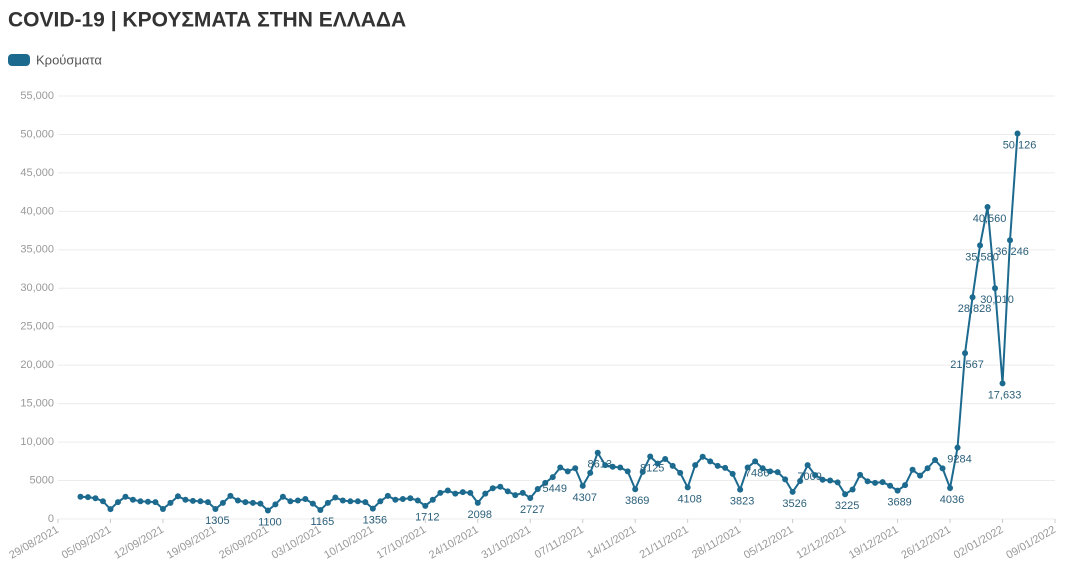  I want to click on data-label: 50,126, so click(1020, 145).